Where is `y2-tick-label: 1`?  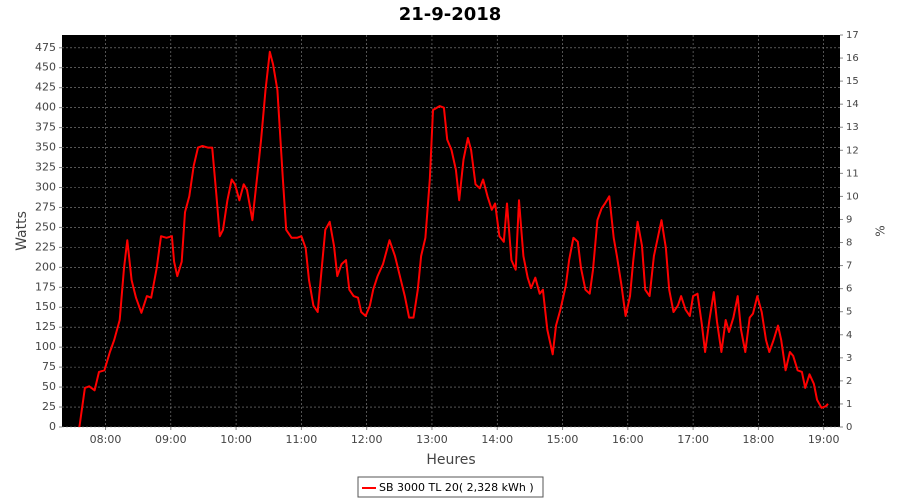 y2-tick-label: 1 is located at coordinates (849, 404).